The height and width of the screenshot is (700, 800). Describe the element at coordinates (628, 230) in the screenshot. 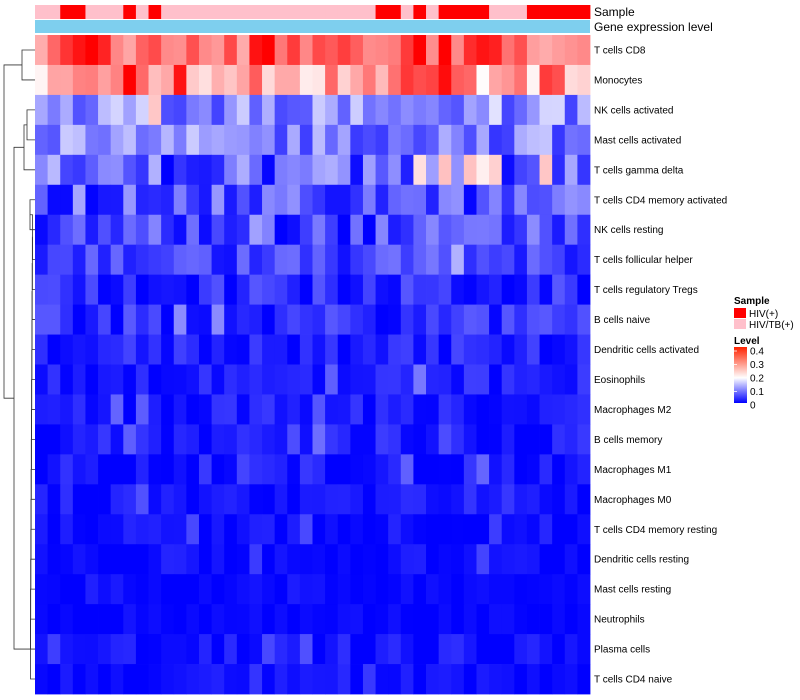

I see `row-label: NK cells resting` at that location.